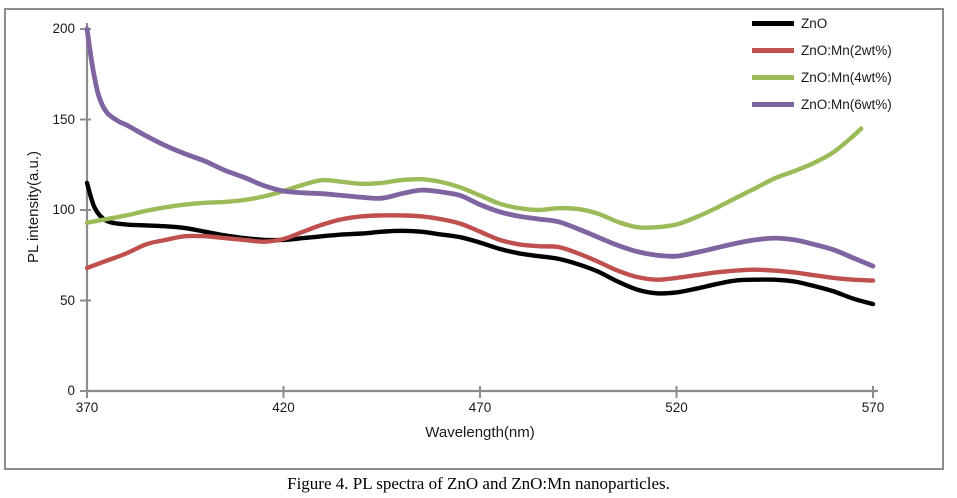  What do you see at coordinates (71, 390) in the screenshot?
I see `y-tick-label: 0` at bounding box center [71, 390].